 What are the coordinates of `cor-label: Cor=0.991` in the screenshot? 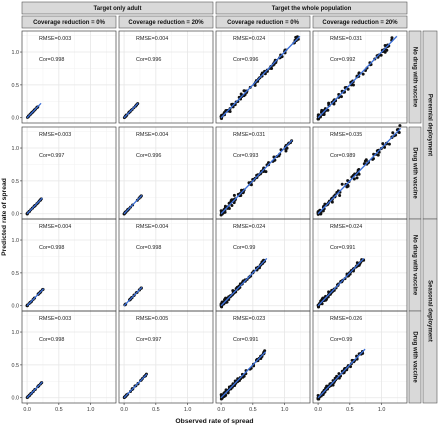 It's located at (342, 248).